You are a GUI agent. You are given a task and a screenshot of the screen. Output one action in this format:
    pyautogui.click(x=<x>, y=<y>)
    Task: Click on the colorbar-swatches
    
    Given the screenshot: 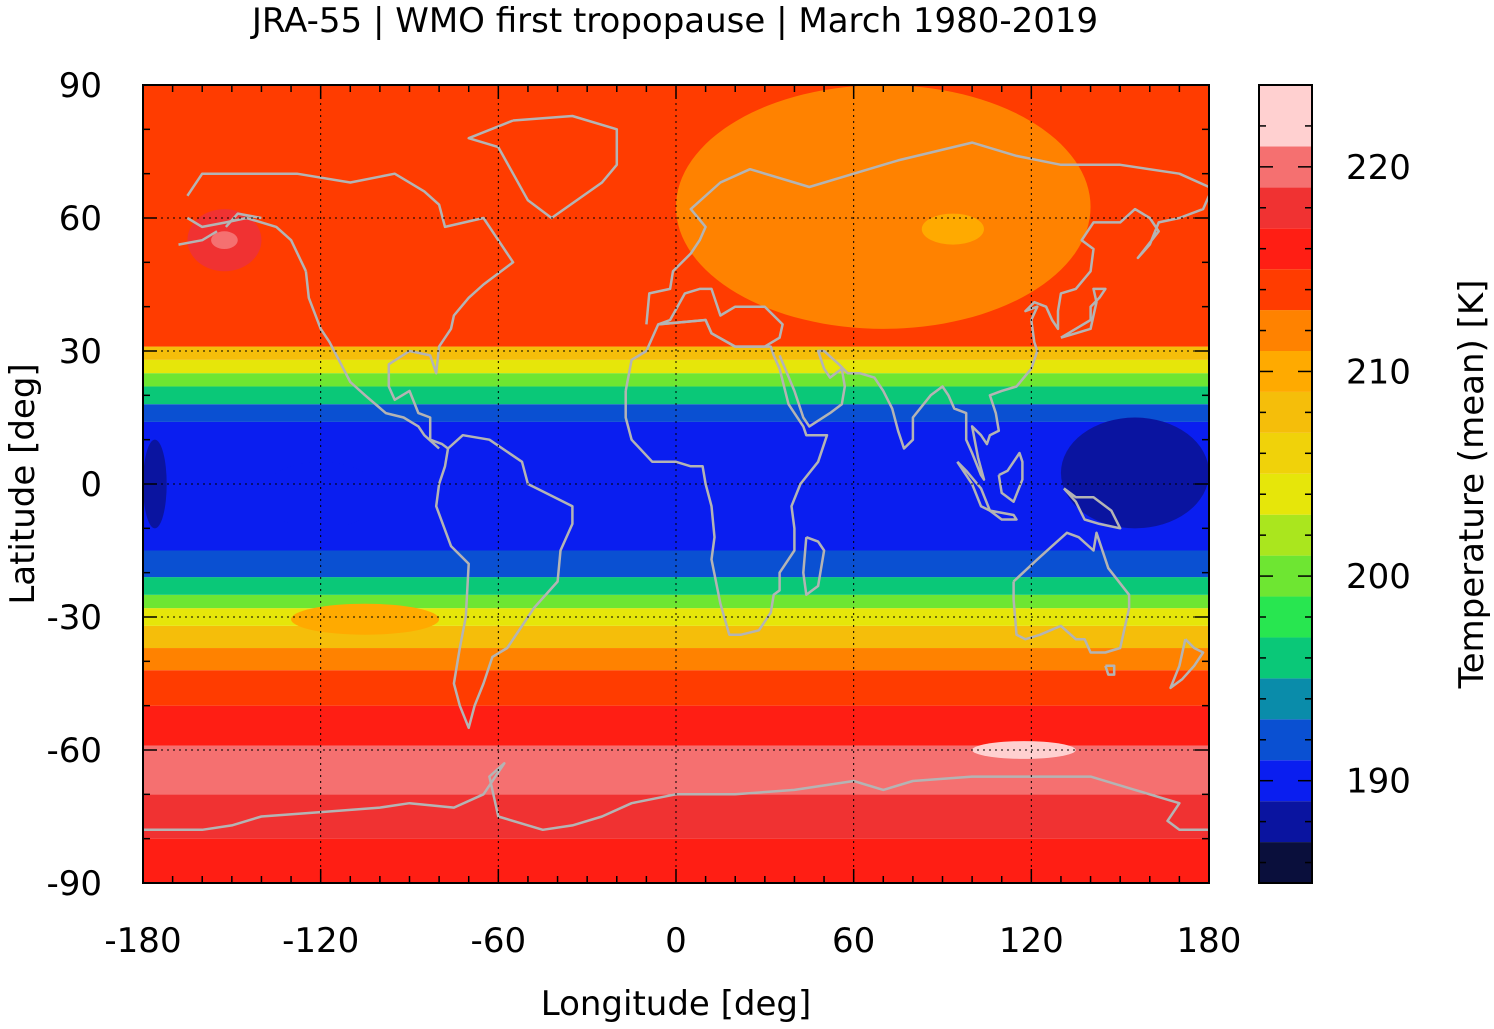 What is the action you would take?
    pyautogui.click(x=1285, y=484)
    